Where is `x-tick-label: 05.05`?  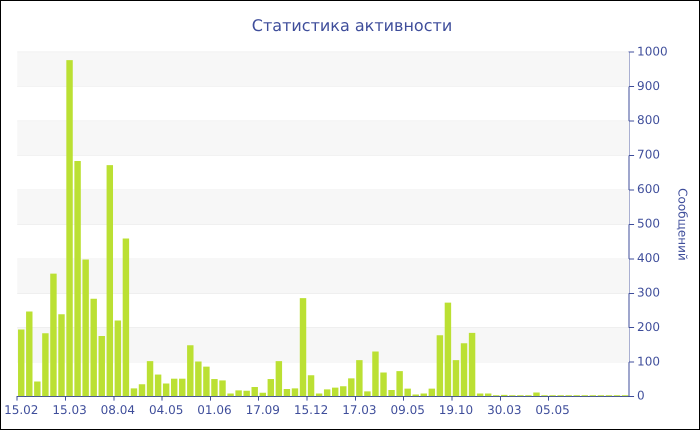 x-tick-label: 05.05 is located at coordinates (552, 409).